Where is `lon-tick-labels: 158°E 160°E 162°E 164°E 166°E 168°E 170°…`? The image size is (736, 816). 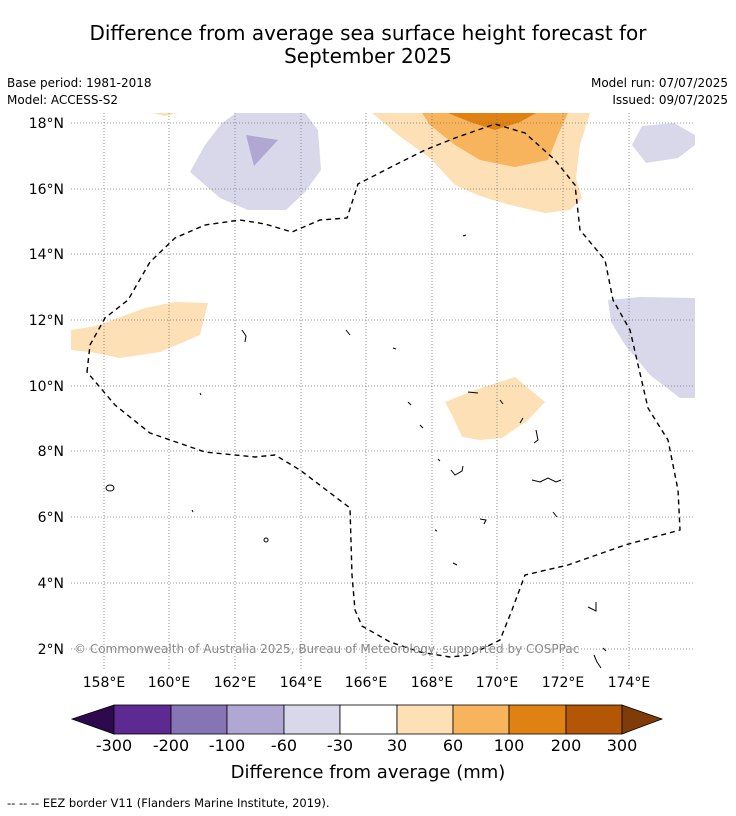
lon-tick-labels: 158°E 160°E 162°E 164°E 166°E 168°E 170°… is located at coordinates (367, 683).